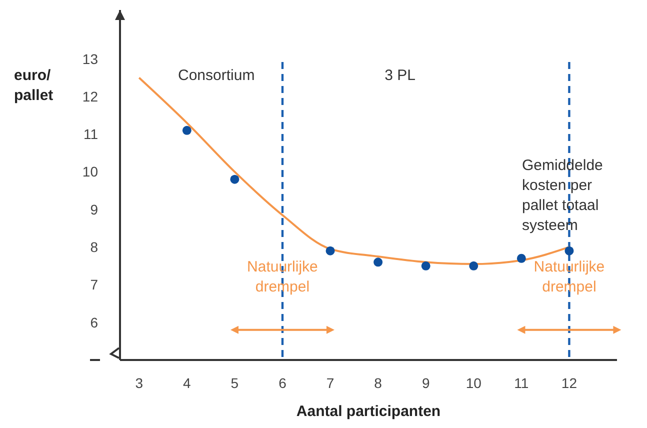  Describe the element at coordinates (90, 58) in the screenshot. I see `y-tick-label: 13` at that location.